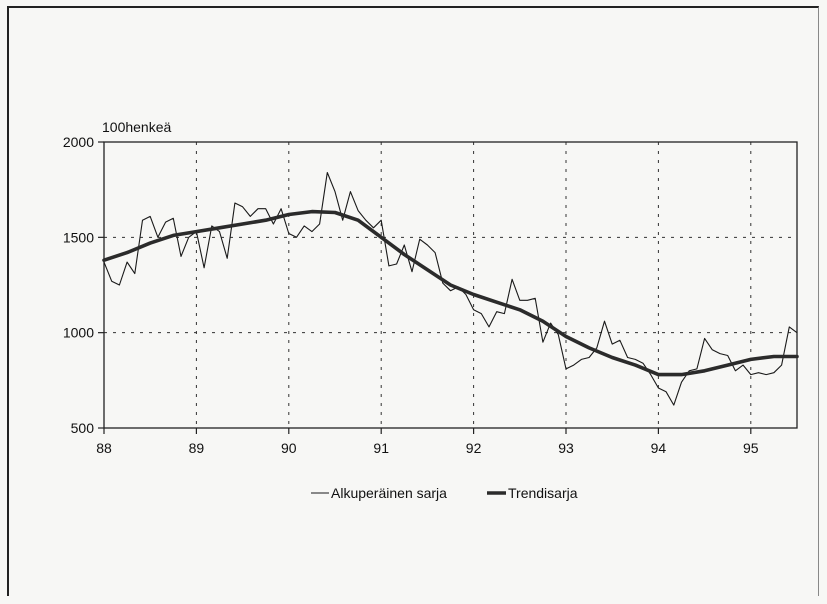 The width and height of the screenshot is (827, 604). What do you see at coordinates (78, 142) in the screenshot?
I see `y-tick-label-2000: 2000` at bounding box center [78, 142].